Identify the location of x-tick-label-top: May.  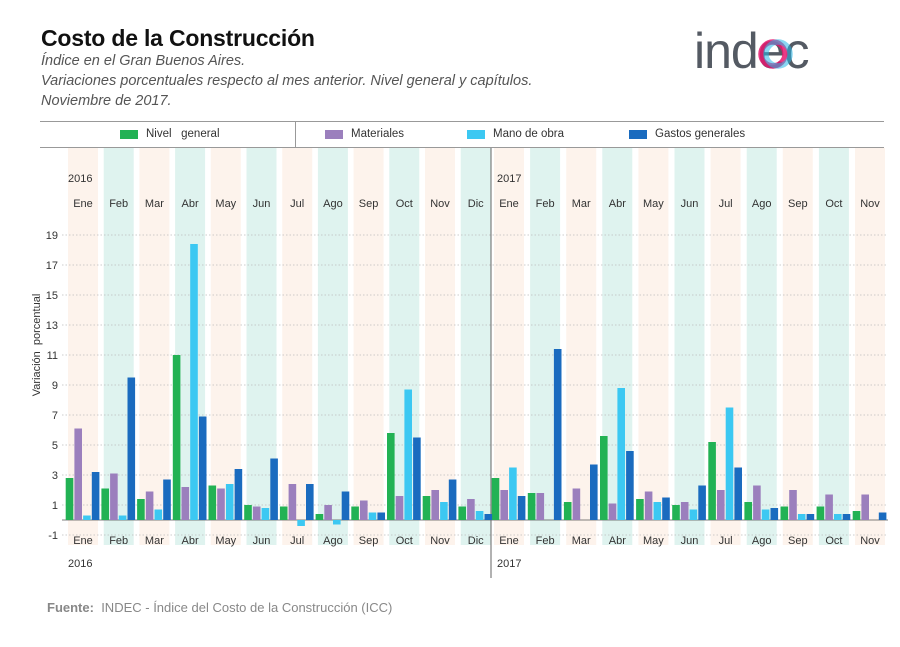
(225, 204).